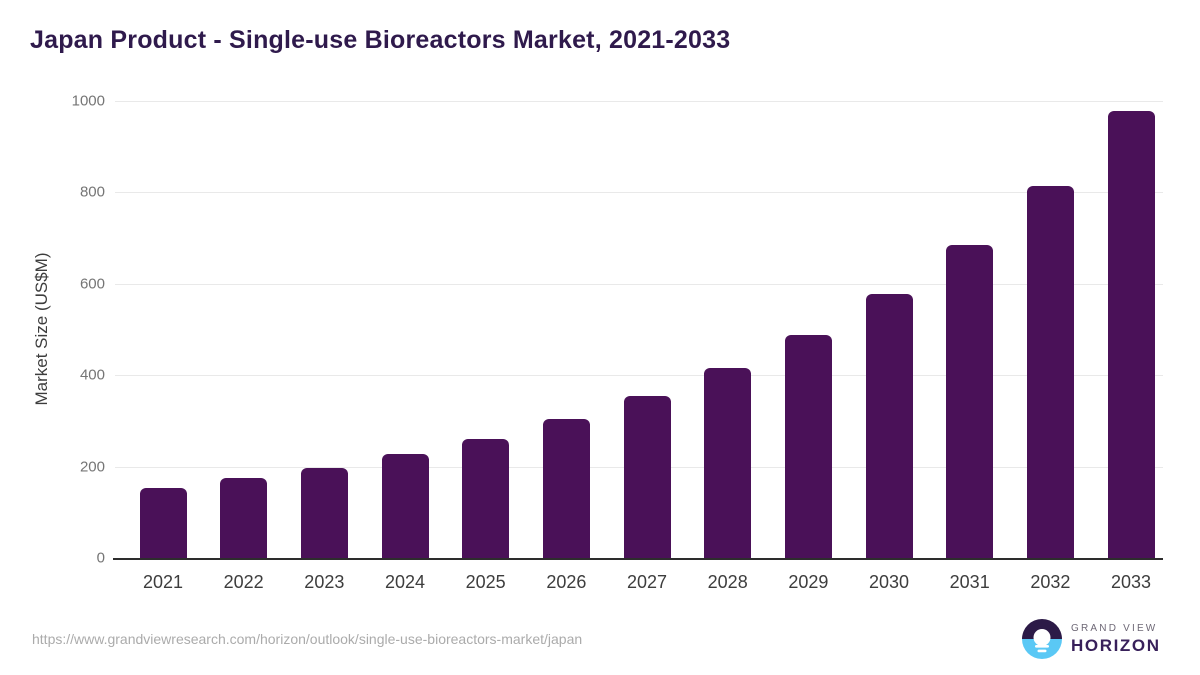 The height and width of the screenshot is (675, 1200). Describe the element at coordinates (92, 284) in the screenshot. I see `y-tick-600: 600` at that location.